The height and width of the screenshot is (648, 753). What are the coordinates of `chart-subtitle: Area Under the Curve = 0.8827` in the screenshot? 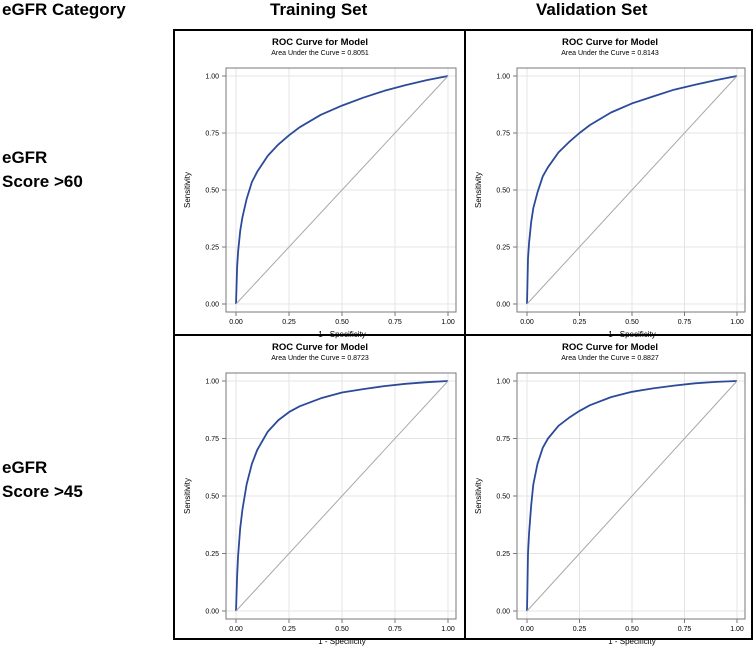 It's located at (610, 358).